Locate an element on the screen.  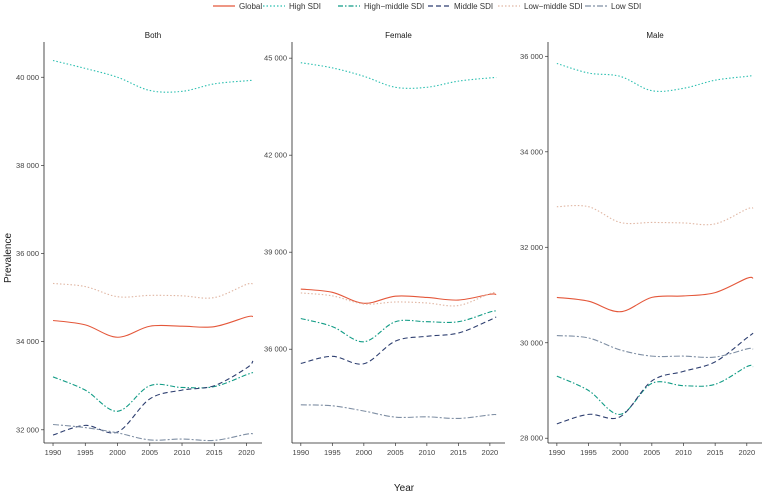
panel-title: Male is located at coordinates (655, 35).